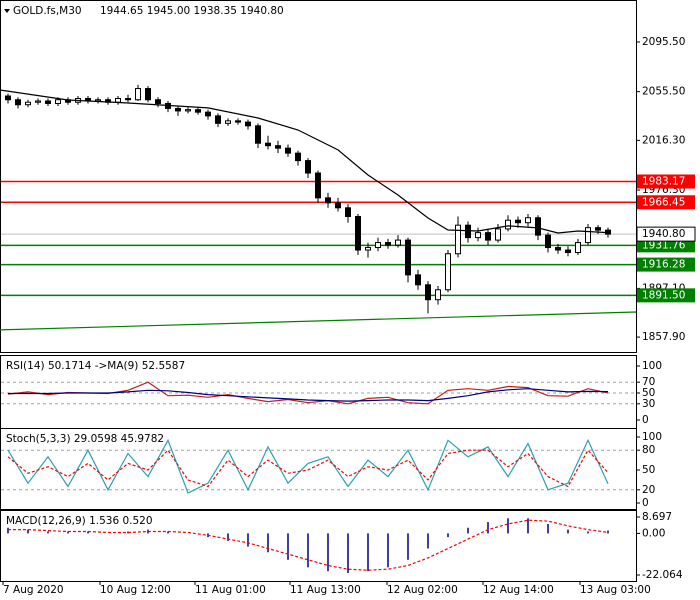  What do you see at coordinates (663, 337) in the screenshot?
I see `y-tick-label: 1857.90` at bounding box center [663, 337].